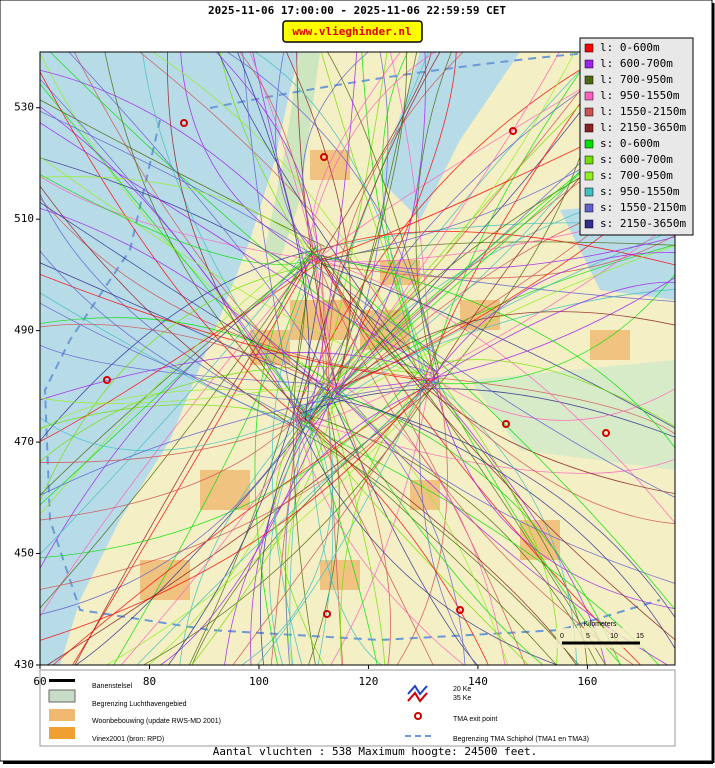  Describe the element at coordinates (643, 207) in the screenshot. I see `legend-label: s: 1550-2150m` at that location.